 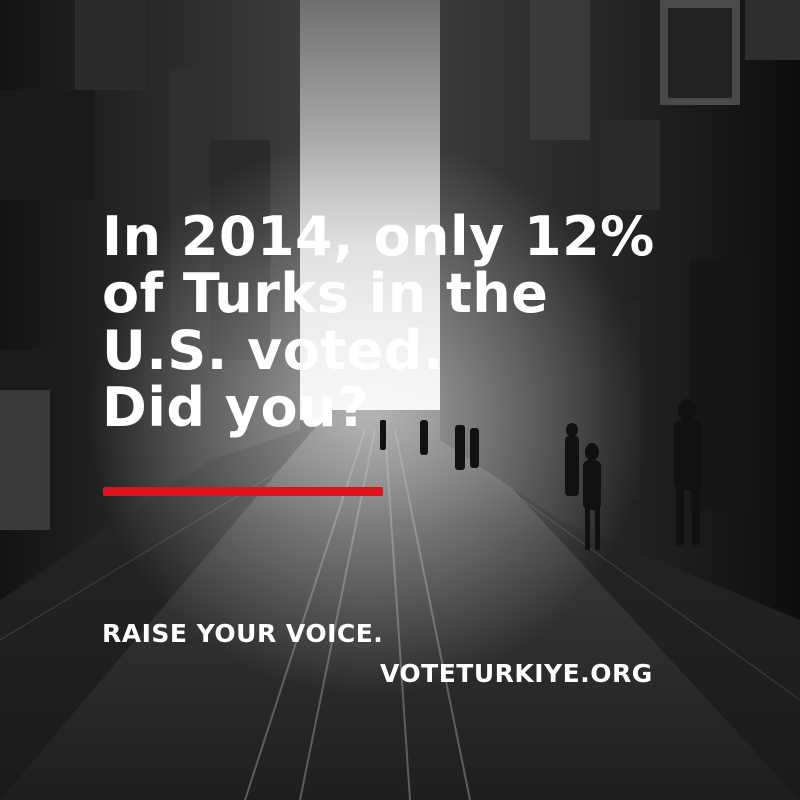 What do you see at coordinates (541, 474) in the screenshot?
I see `pedestrians` at bounding box center [541, 474].